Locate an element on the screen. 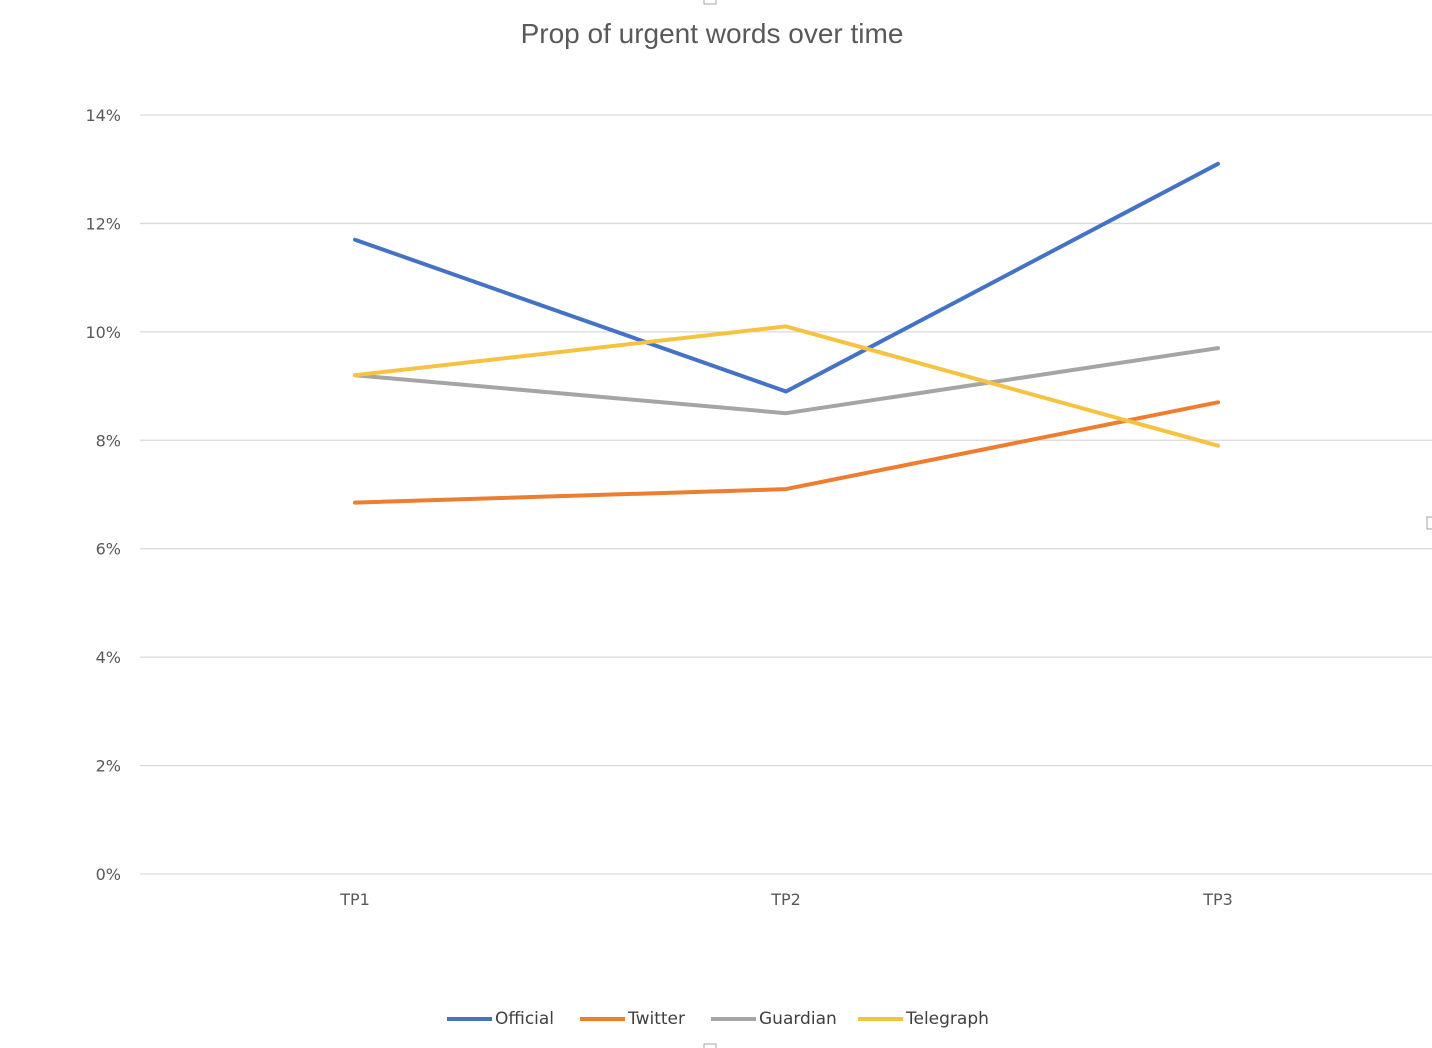 This screenshot has width=1432, height=1048. series-line-official is located at coordinates (786, 277).